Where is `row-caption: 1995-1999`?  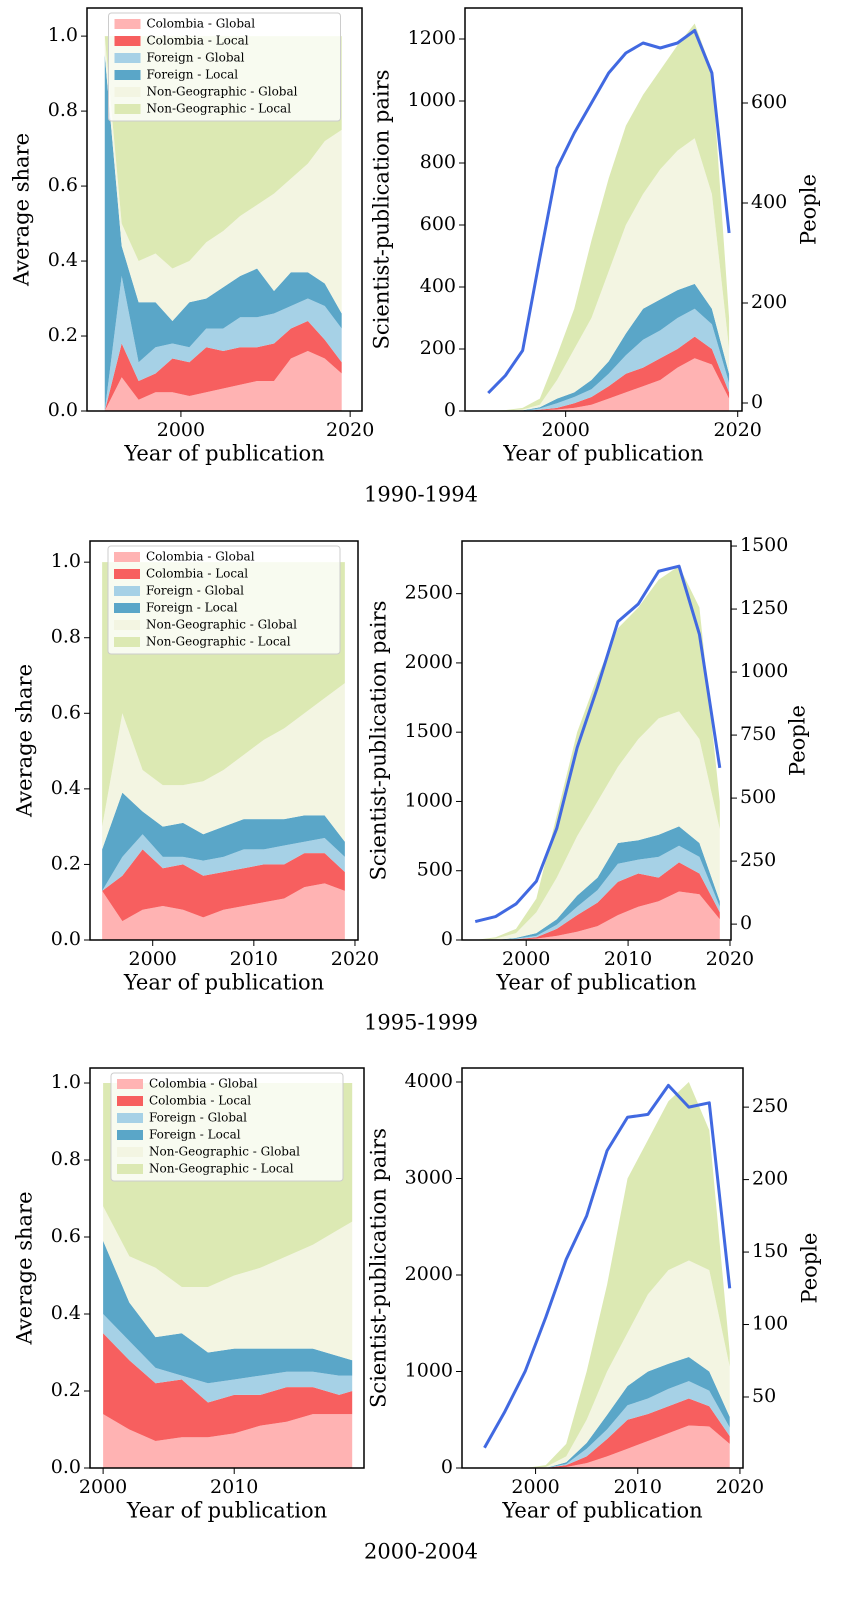 row-caption: 1995-1999 is located at coordinates (421, 1023).